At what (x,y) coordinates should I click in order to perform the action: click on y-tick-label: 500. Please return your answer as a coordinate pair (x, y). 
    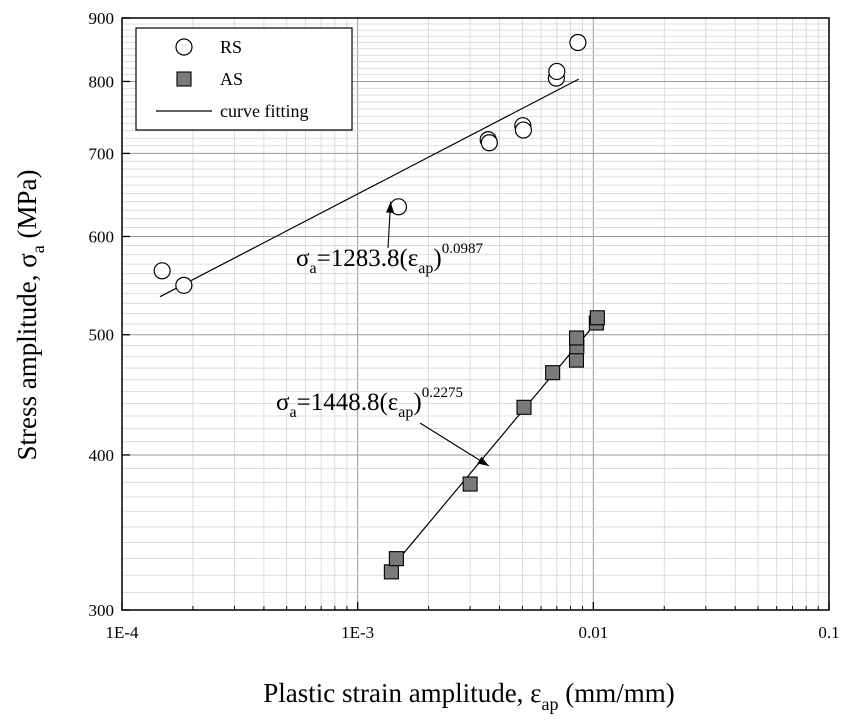
    Looking at the image, I should click on (102, 335).